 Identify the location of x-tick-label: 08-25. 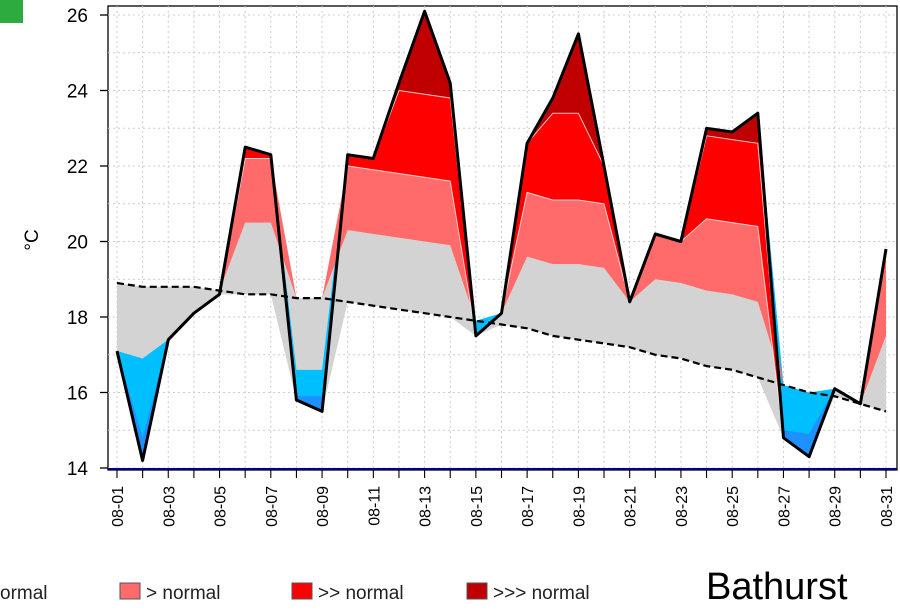
(733, 506).